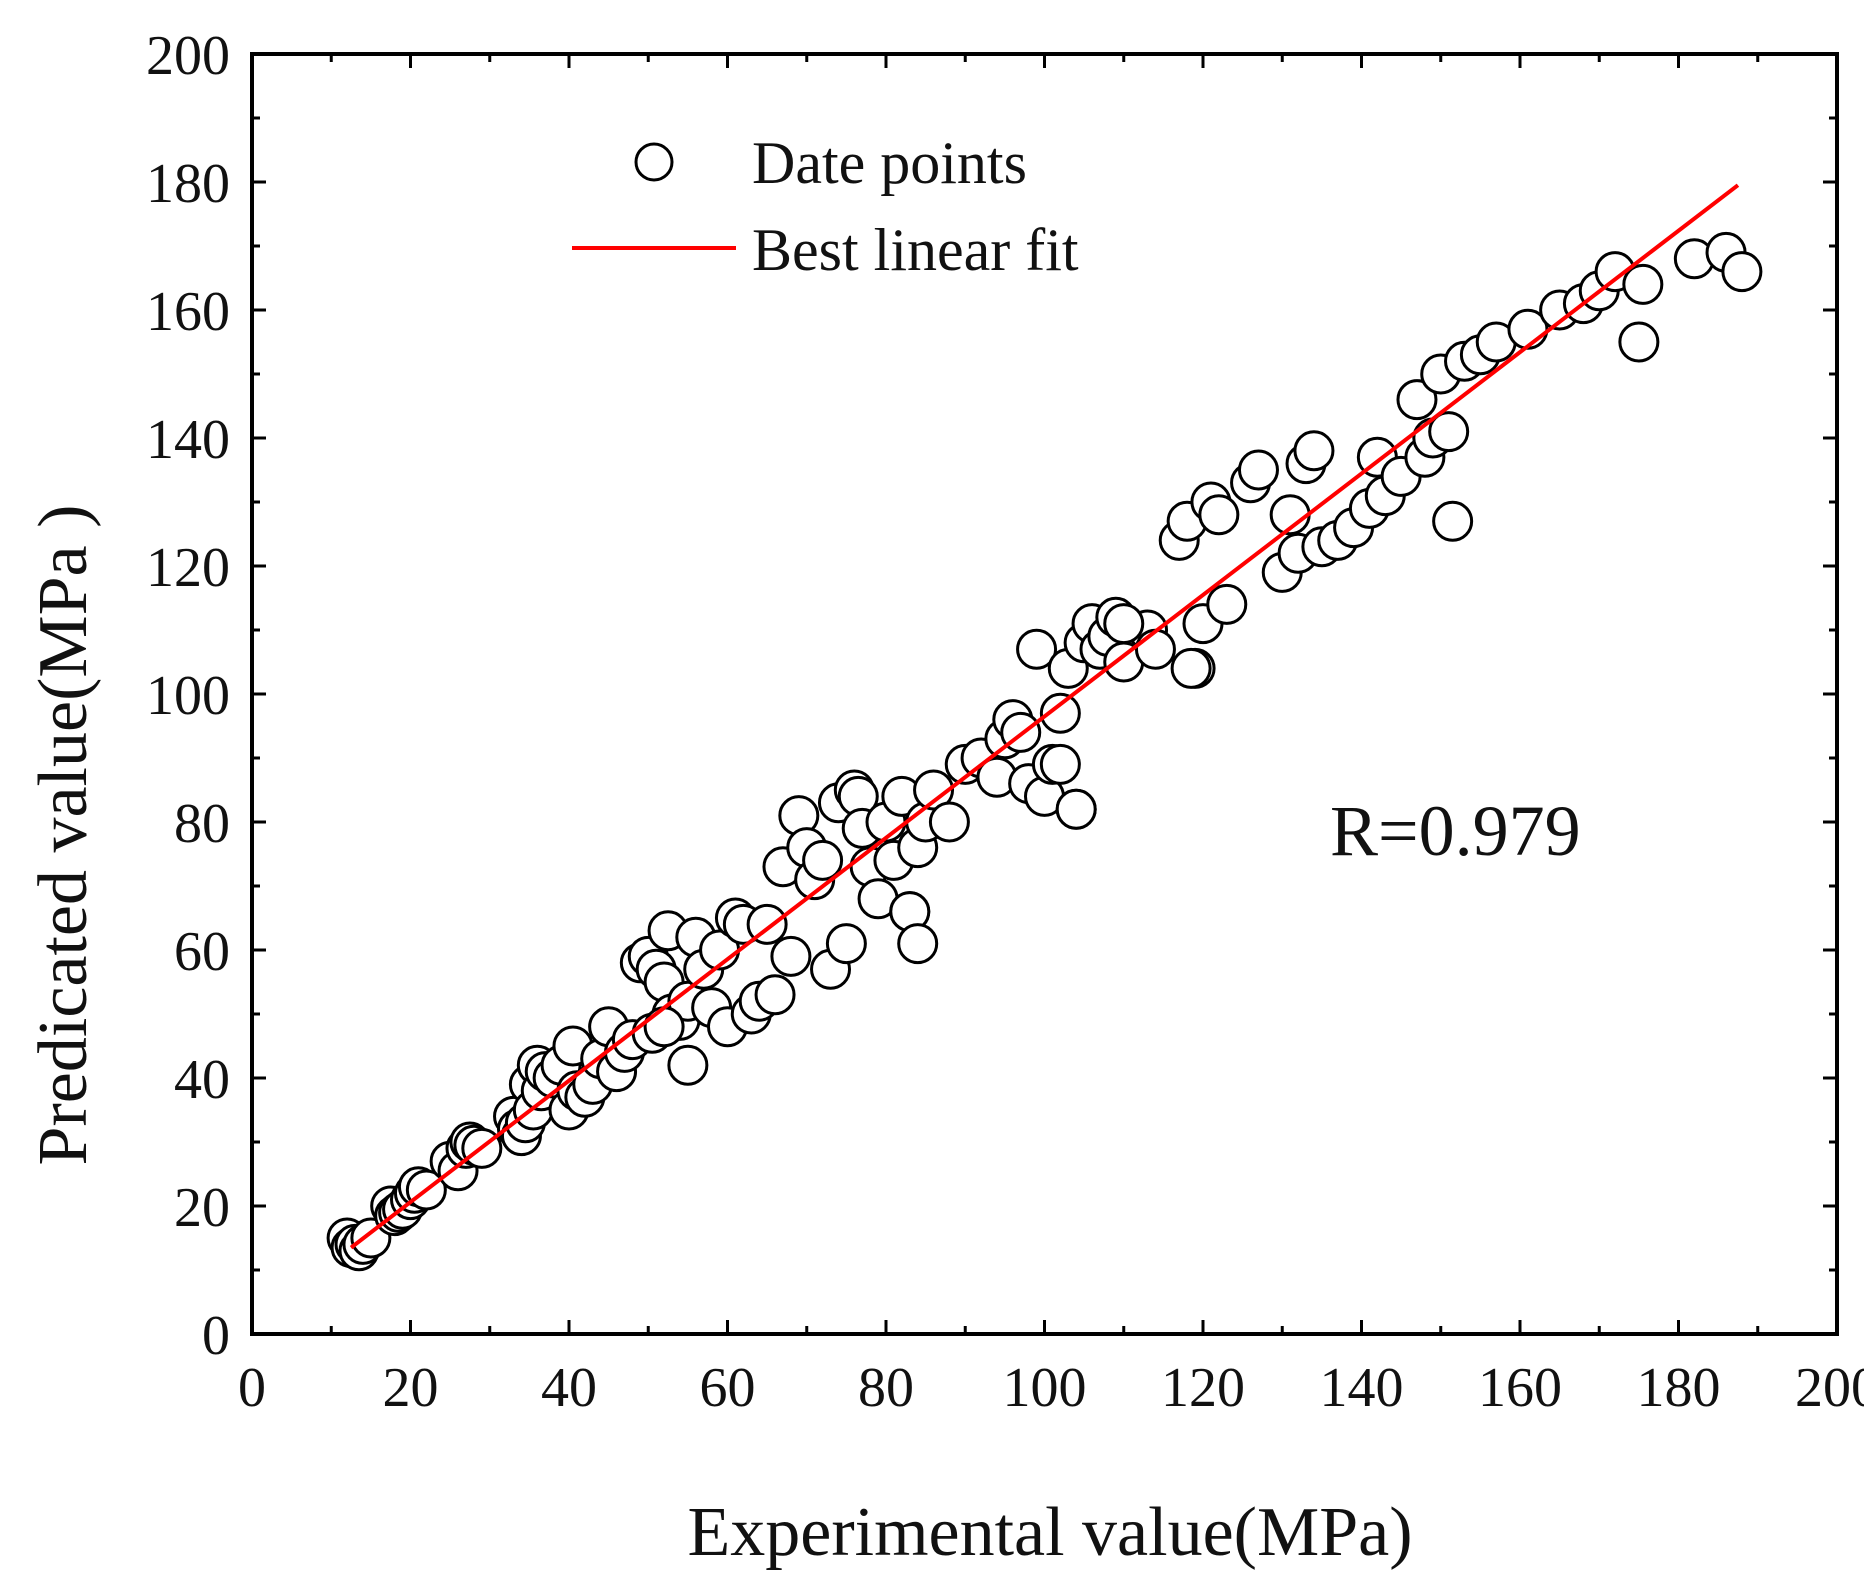  What do you see at coordinates (654, 162) in the screenshot?
I see `legend-marker-circle` at bounding box center [654, 162].